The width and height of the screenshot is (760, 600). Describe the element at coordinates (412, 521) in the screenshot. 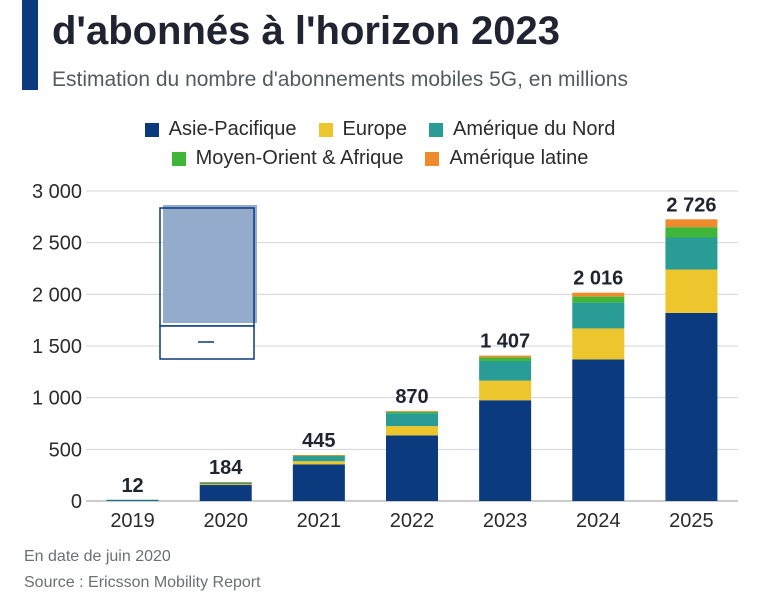

I see `x-tick-label: 2022` at that location.